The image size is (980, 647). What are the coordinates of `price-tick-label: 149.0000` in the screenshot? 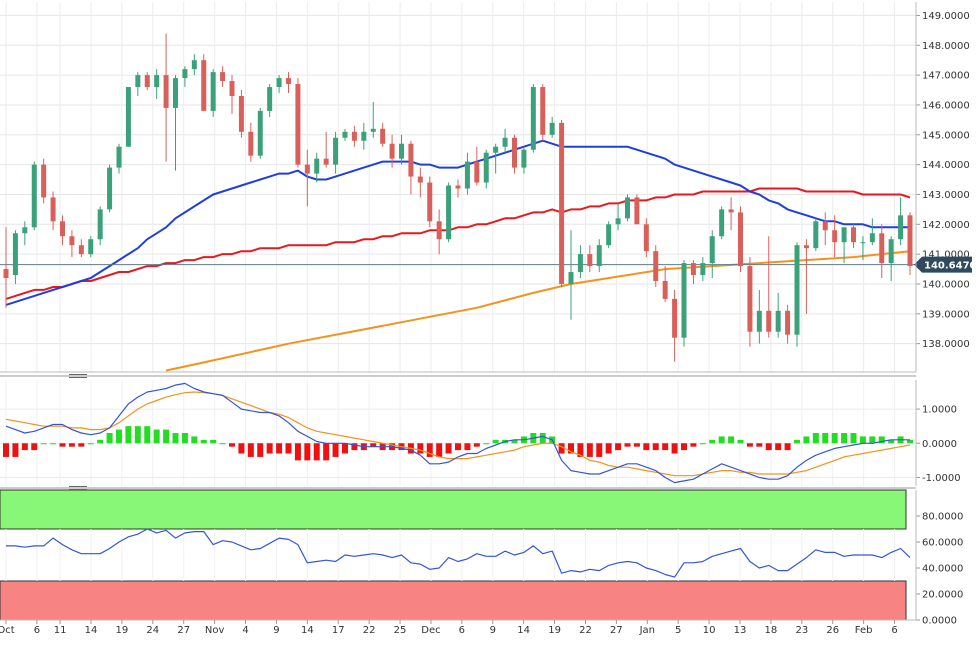 It's located at (946, 16).